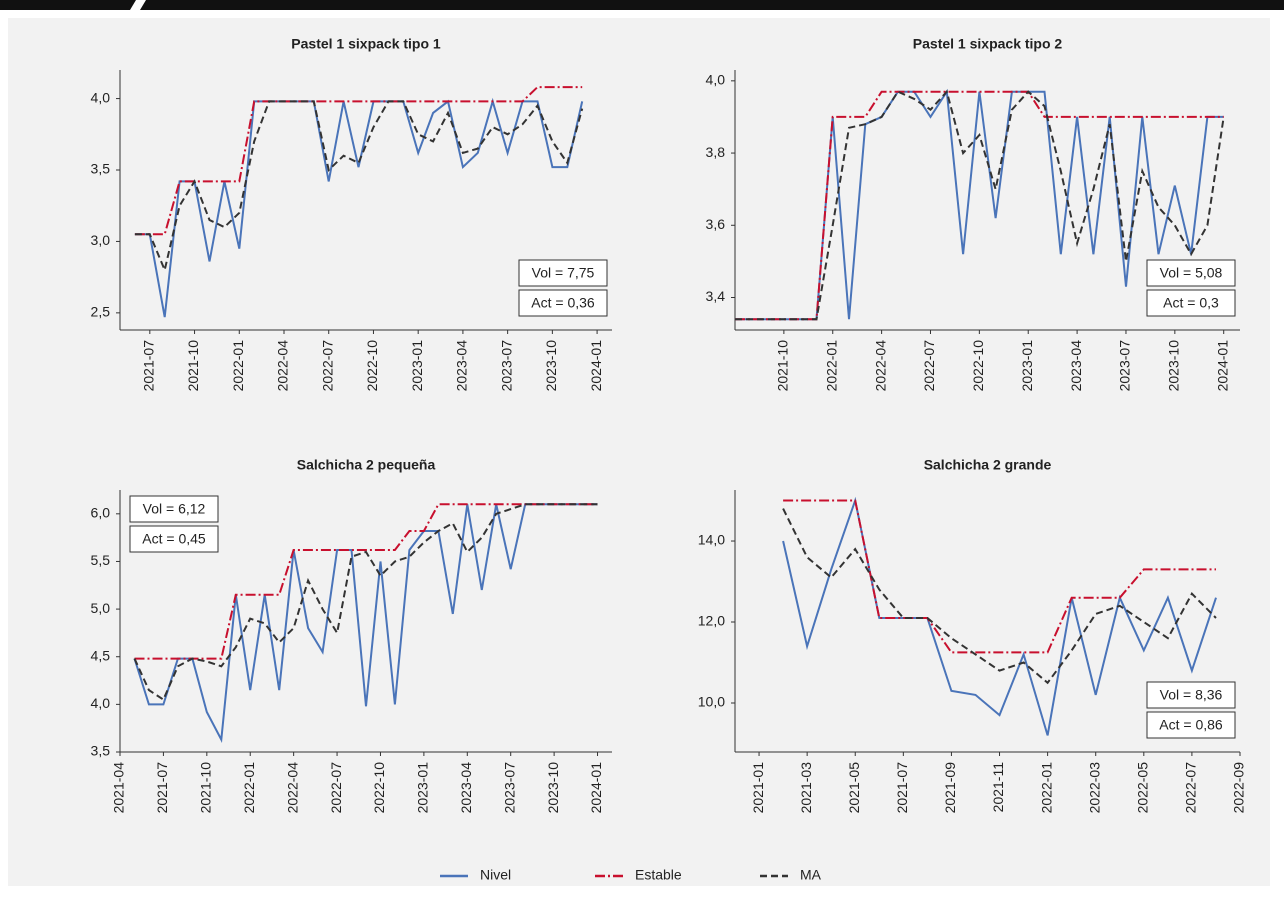  Describe the element at coordinates (642, 5) in the screenshot. I see `top-bar` at that location.